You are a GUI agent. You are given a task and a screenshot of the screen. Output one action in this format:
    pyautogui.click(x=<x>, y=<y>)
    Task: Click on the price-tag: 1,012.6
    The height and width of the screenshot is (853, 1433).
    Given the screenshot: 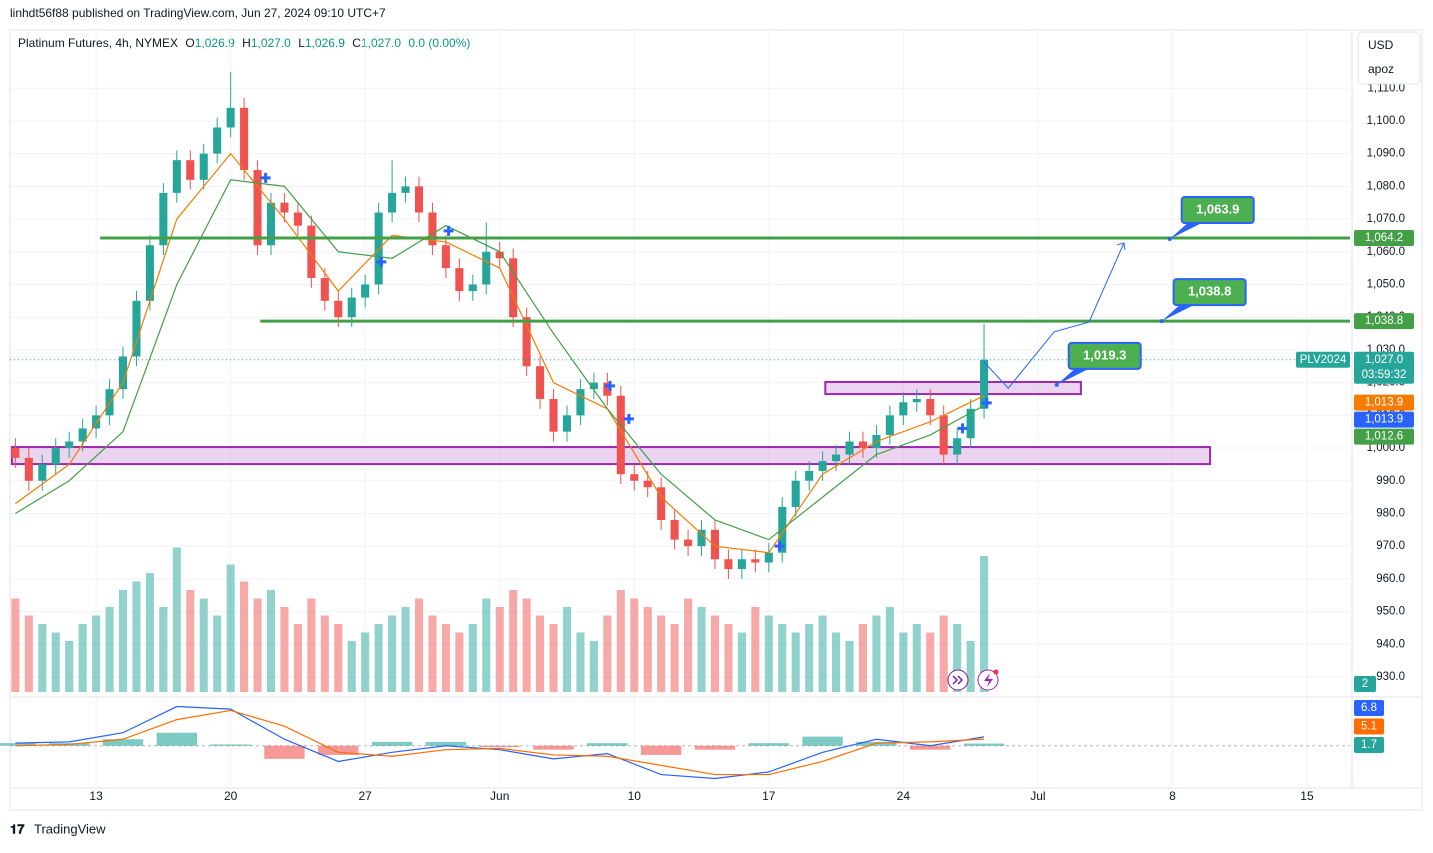 What is the action you would take?
    pyautogui.click(x=1384, y=437)
    